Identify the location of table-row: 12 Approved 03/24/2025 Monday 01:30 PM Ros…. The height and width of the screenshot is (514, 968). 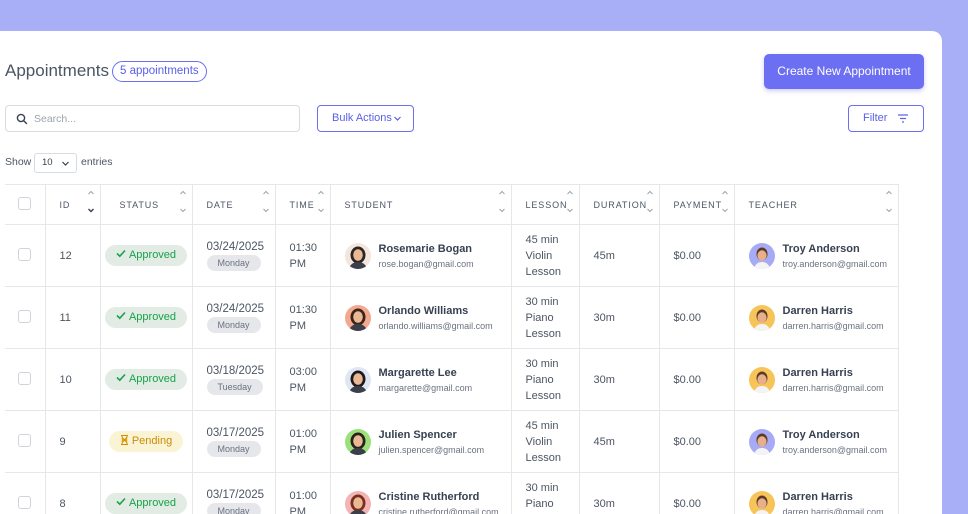
(452, 255).